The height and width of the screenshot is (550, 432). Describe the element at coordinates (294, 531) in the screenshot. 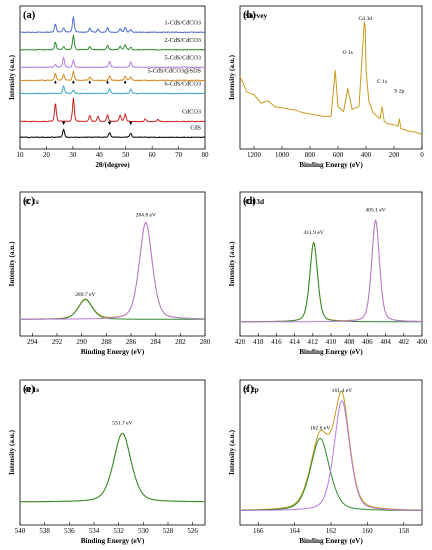

I see `x-tick-label: 164` at that location.